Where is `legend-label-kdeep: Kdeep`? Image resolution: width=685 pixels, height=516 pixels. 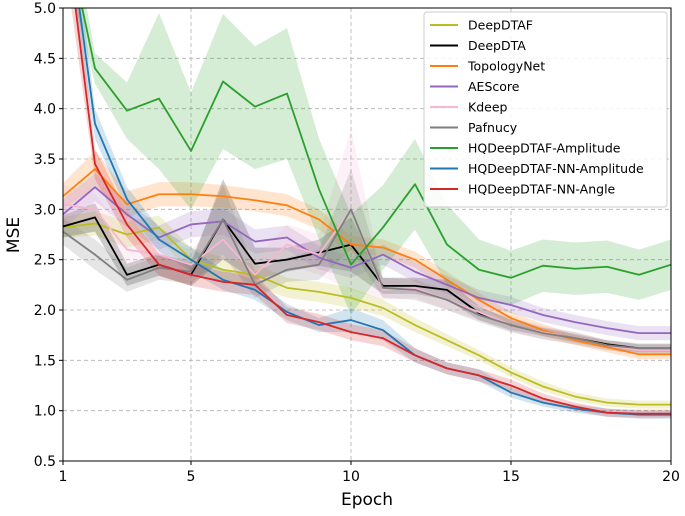
legend-label-kdeep: Kdeep is located at coordinates (488, 107).